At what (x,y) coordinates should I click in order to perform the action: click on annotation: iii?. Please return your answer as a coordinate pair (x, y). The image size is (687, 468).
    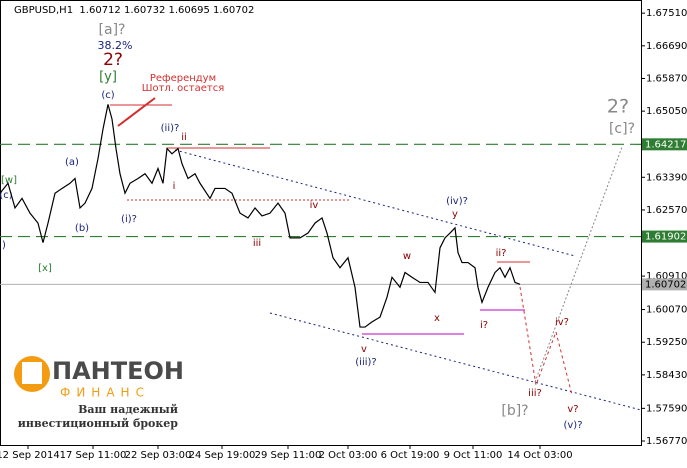
    Looking at the image, I should click on (535, 393).